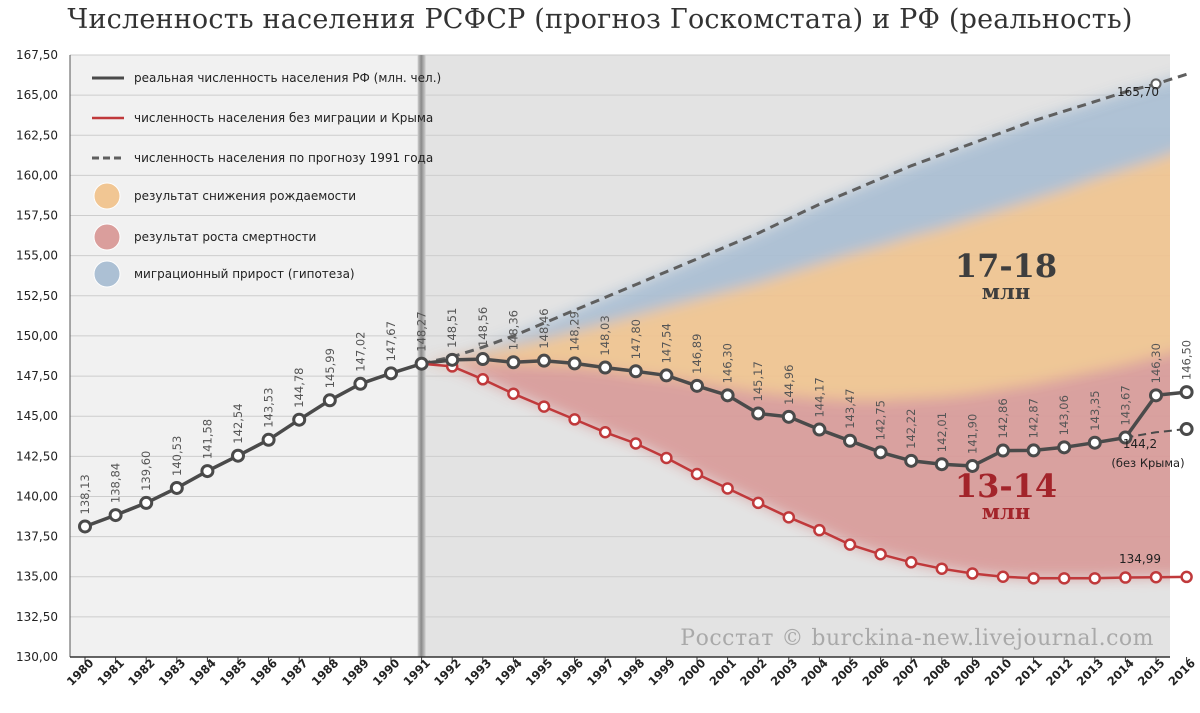 This screenshot has width=1200, height=713. Describe the element at coordinates (202, 672) in the screenshot. I see `x-tick-label: 1984` at that location.